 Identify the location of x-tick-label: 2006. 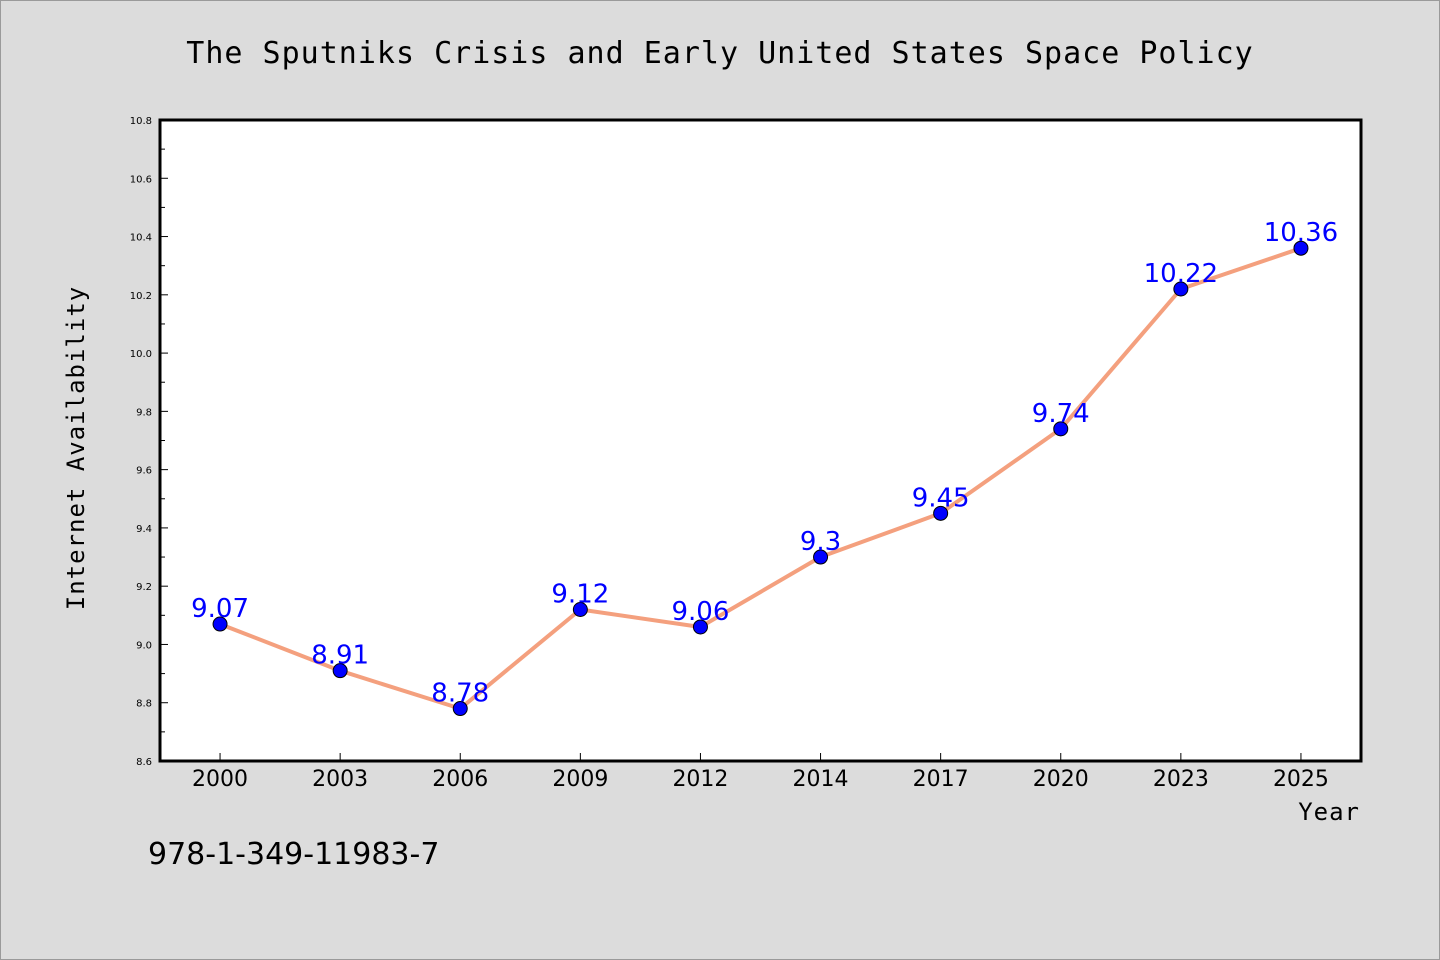
(460, 779).